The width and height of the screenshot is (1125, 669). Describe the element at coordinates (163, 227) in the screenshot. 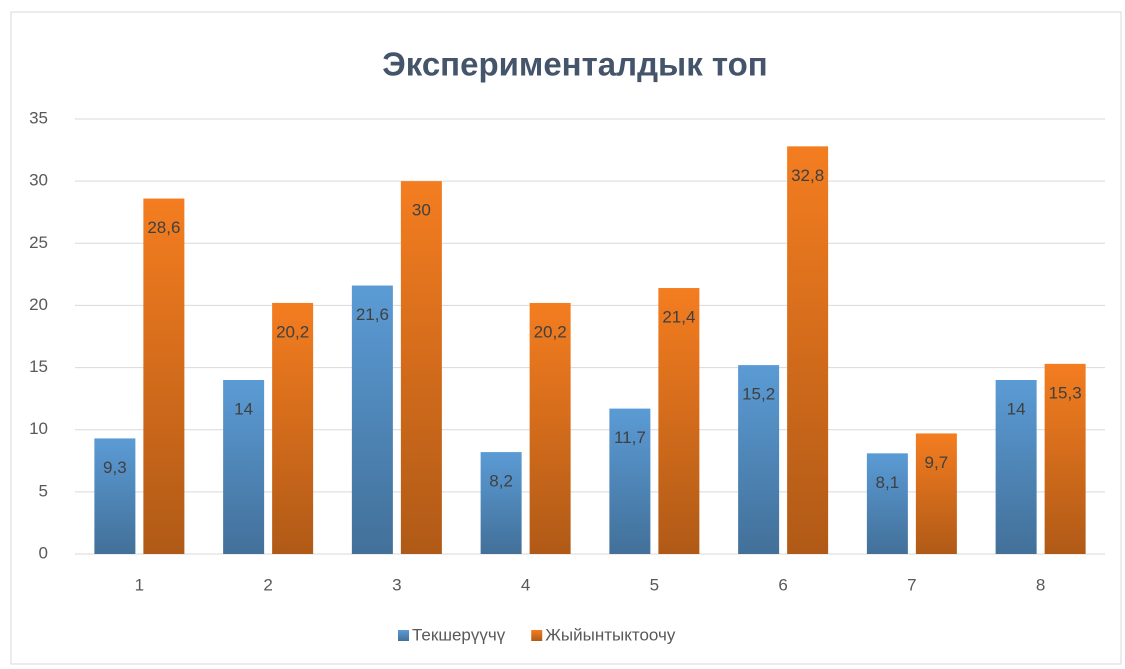

I see `data-label: 28,6` at that location.